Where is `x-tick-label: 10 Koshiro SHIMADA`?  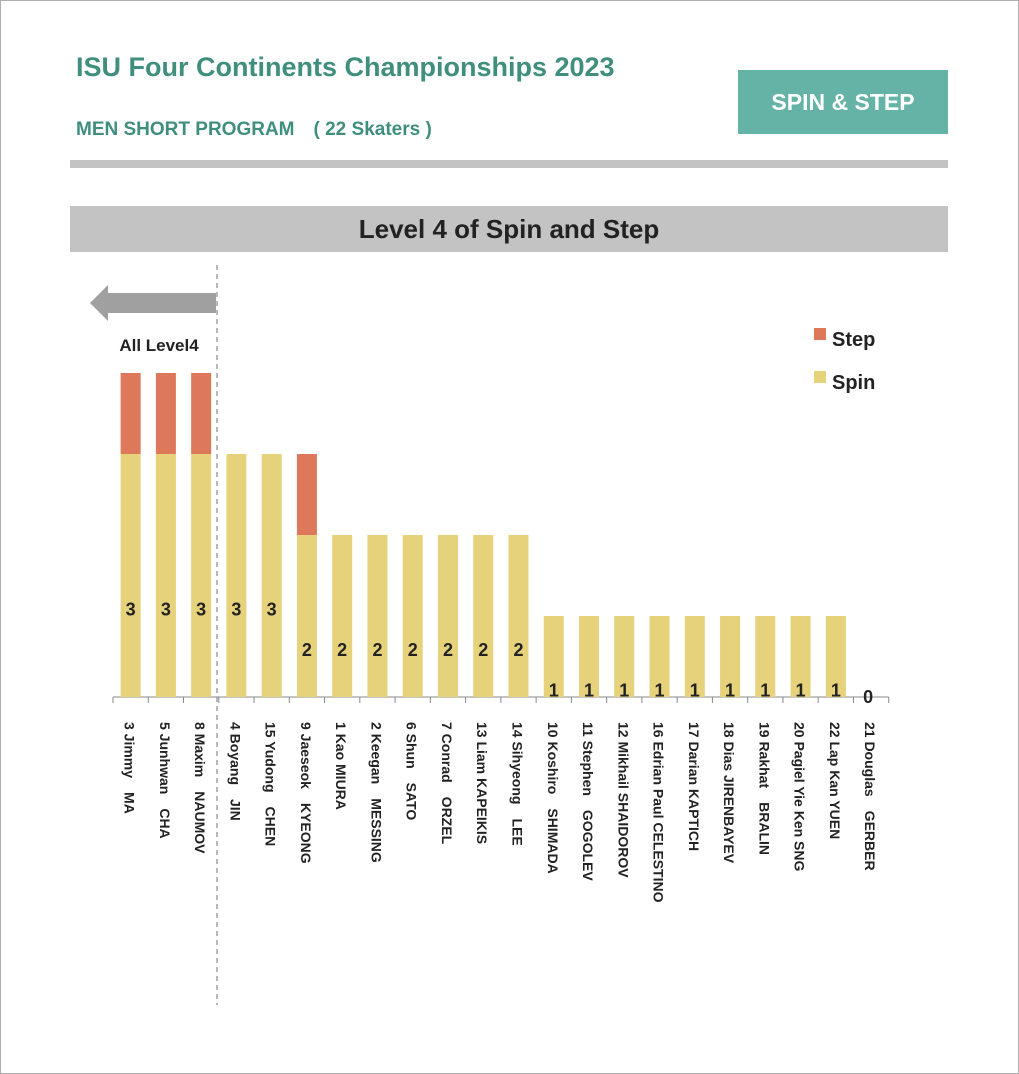 x-tick-label: 10 Koshiro SHIMADA is located at coordinates (553, 798).